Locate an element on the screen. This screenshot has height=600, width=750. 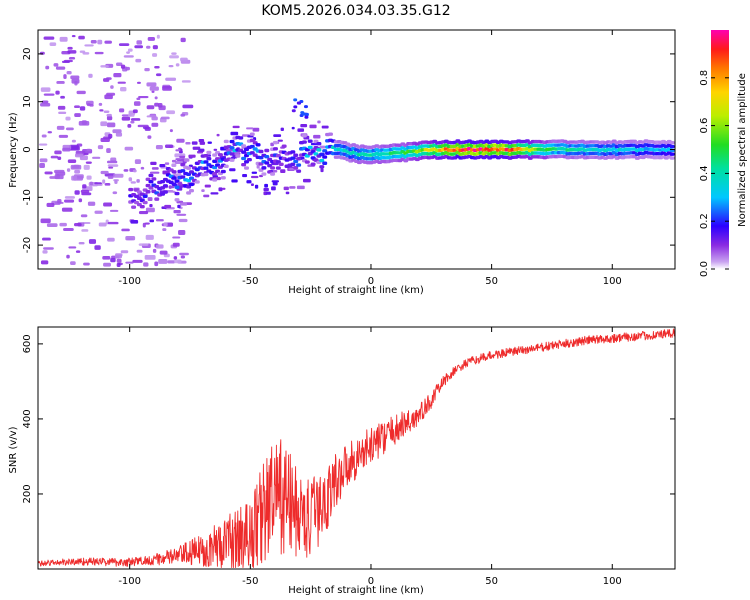
snr-x-tick-label: -50 is located at coordinates (250, 581).